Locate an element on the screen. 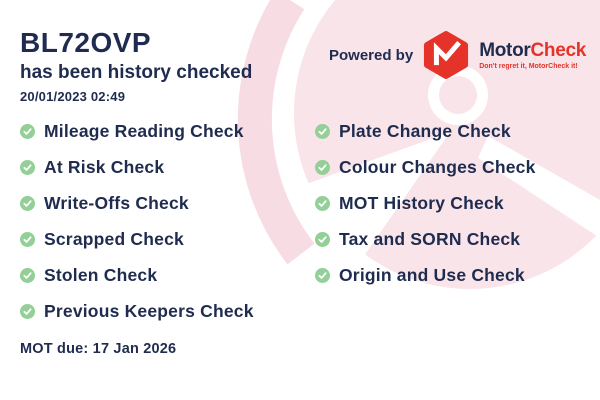  check-label: Plate Change Check is located at coordinates (425, 130).